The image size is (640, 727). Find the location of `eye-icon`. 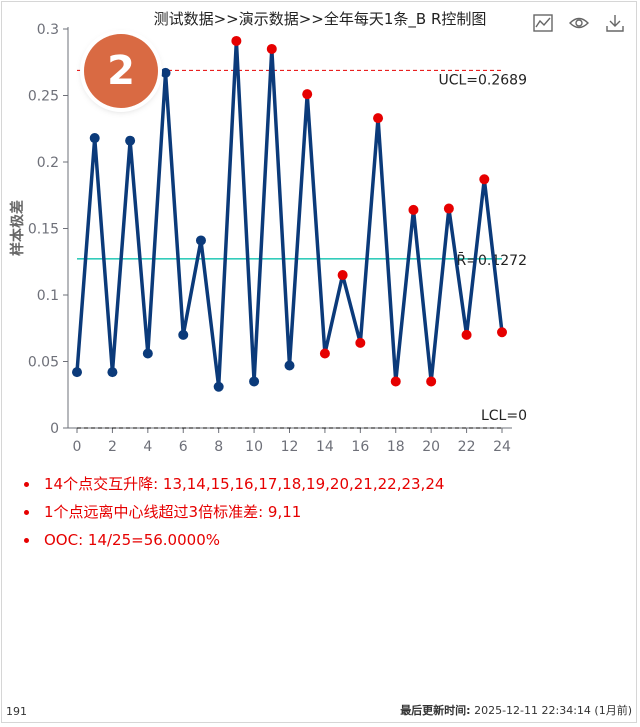

eye-icon is located at coordinates (579, 23).